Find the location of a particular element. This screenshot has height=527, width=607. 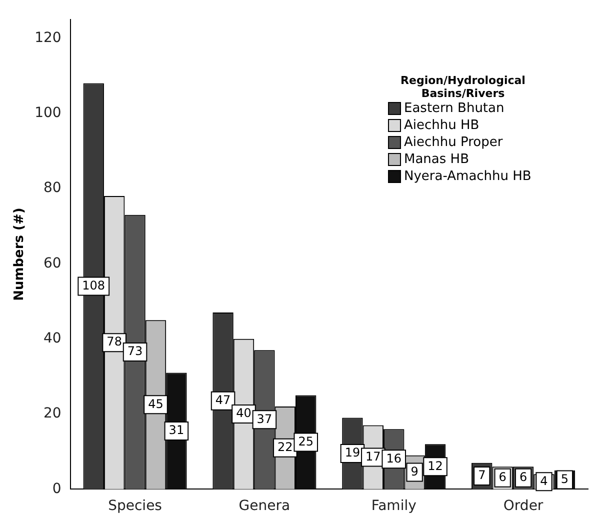

data-label: 19 is located at coordinates (352, 453).